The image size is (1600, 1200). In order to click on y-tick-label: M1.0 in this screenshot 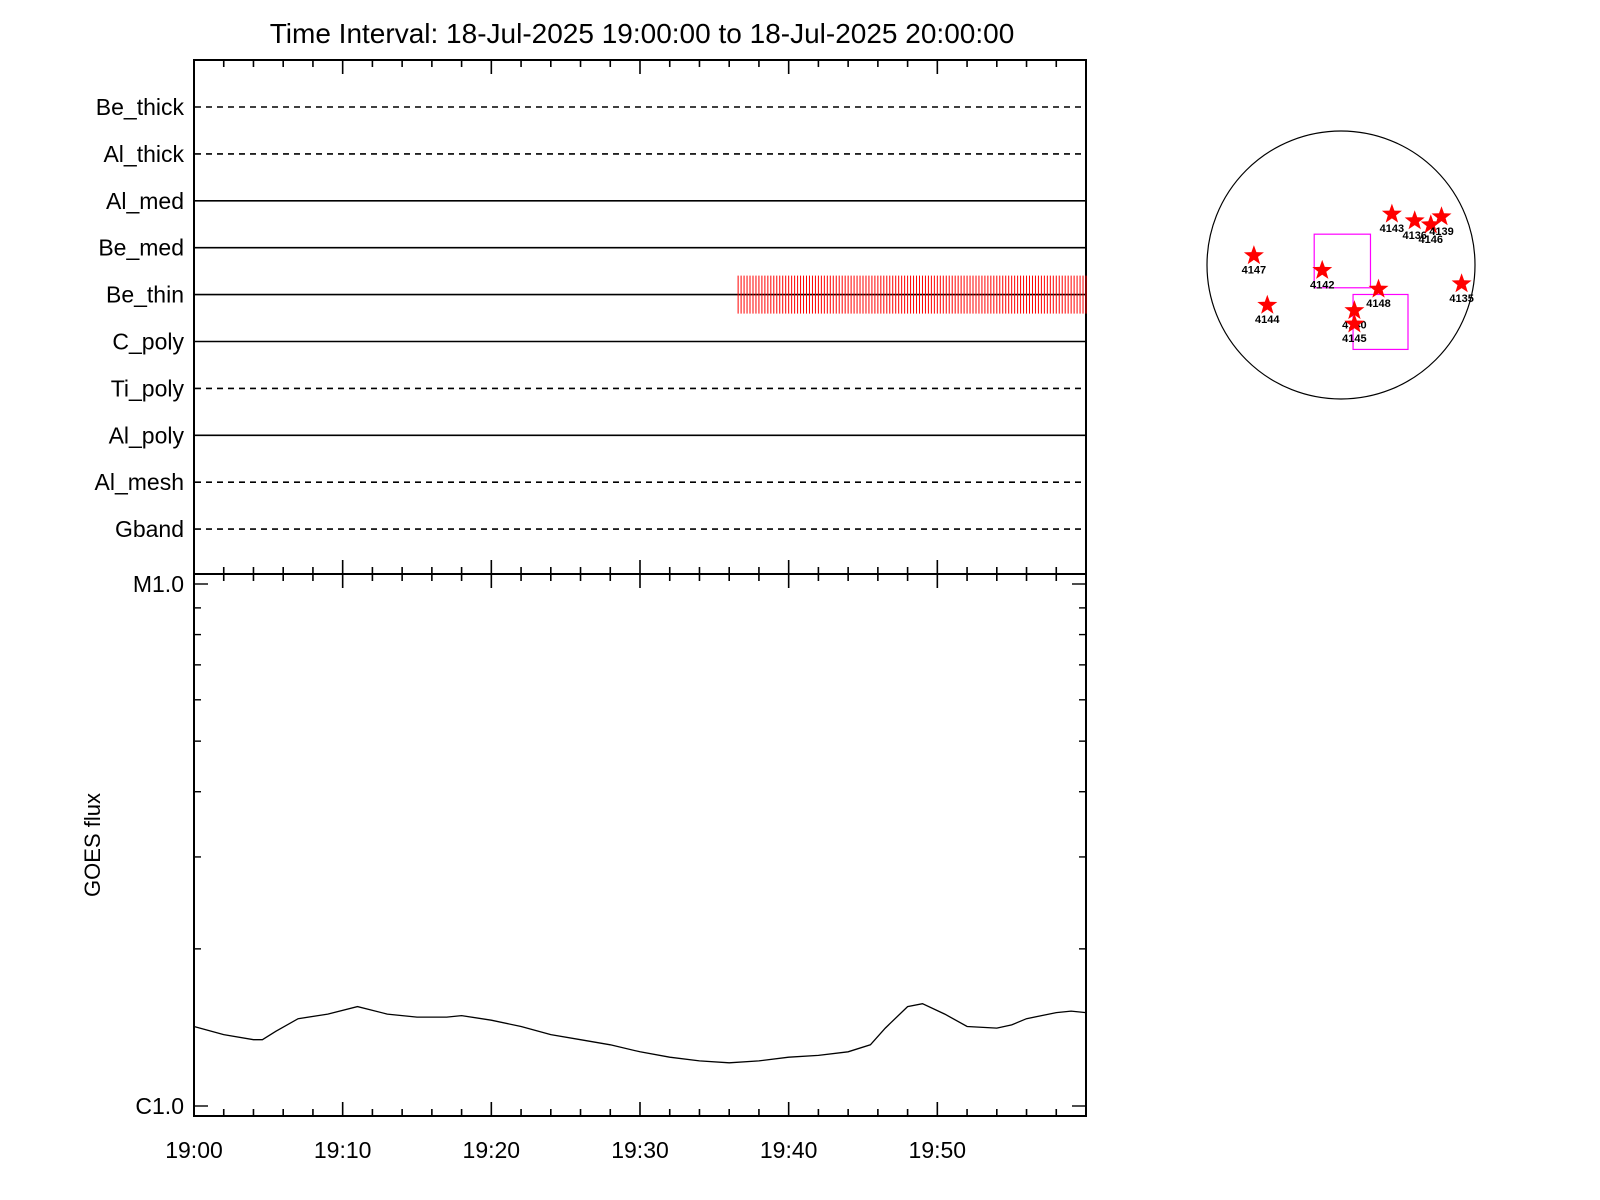, I will do `click(158, 584)`.